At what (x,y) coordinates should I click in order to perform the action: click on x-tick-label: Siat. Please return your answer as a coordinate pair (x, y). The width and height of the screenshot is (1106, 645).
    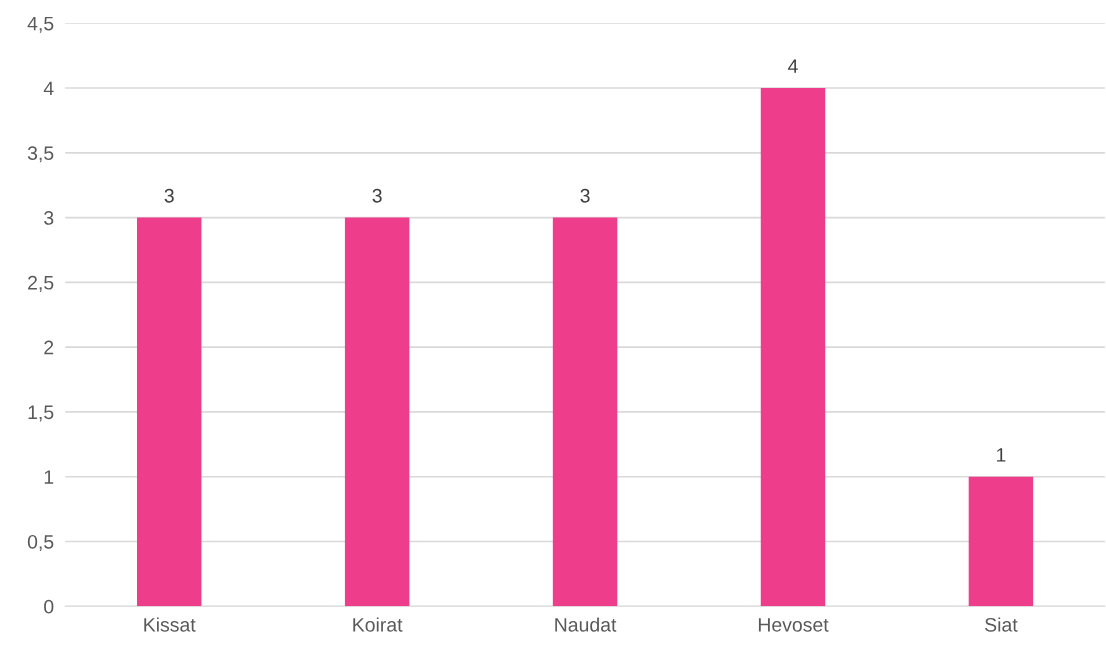
    Looking at the image, I should click on (1001, 624).